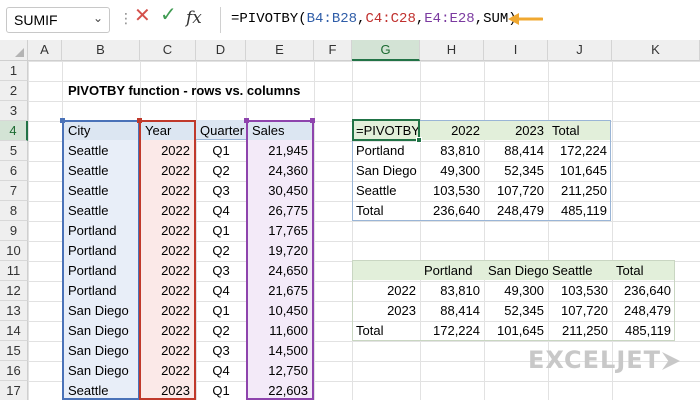  I want to click on source-cell: 26,775, so click(288, 210).